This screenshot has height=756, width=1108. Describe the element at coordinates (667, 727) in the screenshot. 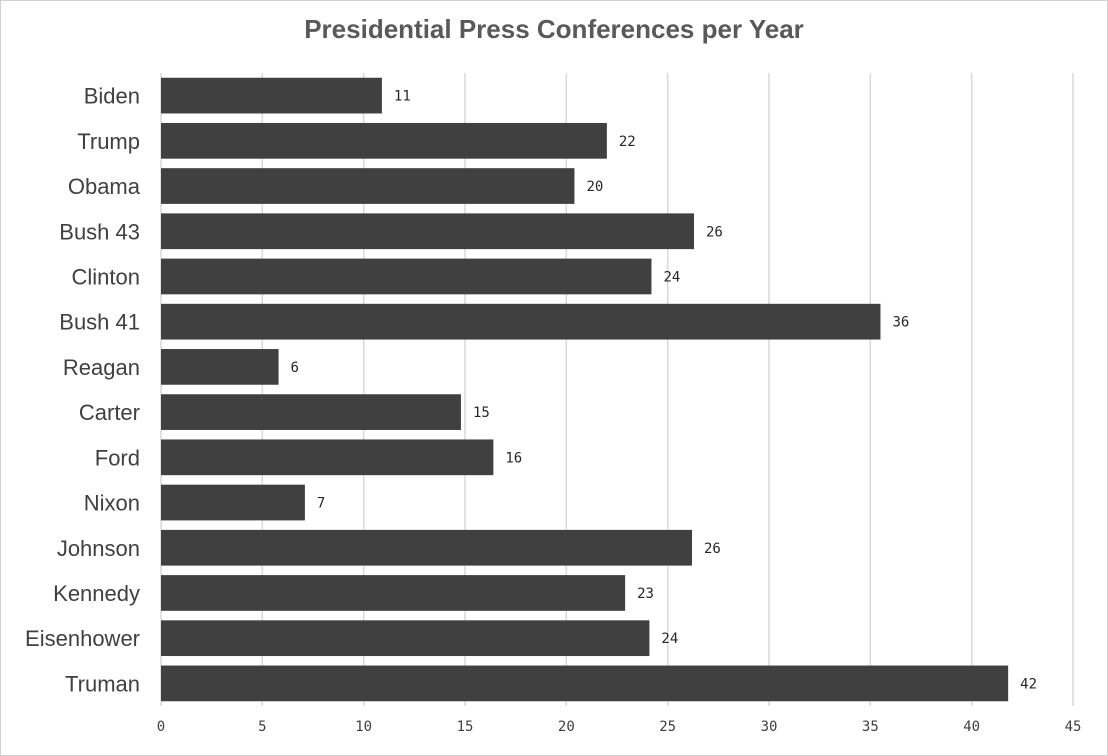

I see `x-tick-label: 25` at that location.